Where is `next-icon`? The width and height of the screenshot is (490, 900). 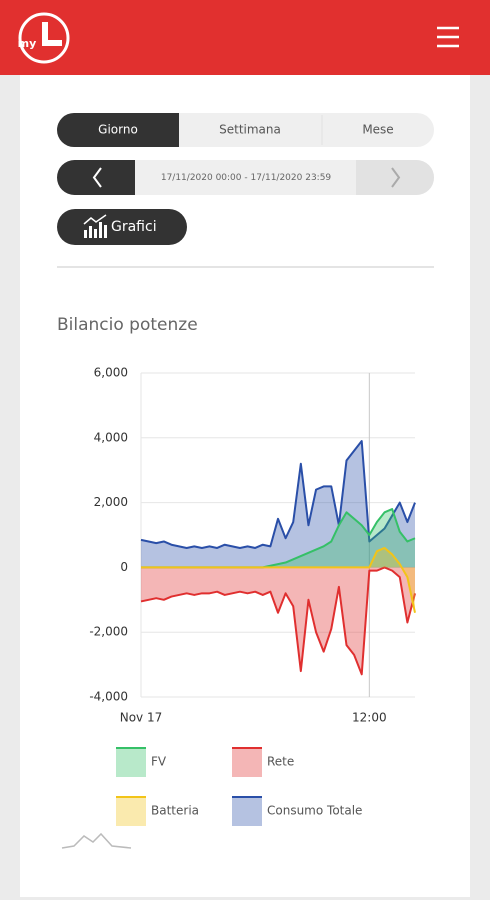
next-icon is located at coordinates (396, 177).